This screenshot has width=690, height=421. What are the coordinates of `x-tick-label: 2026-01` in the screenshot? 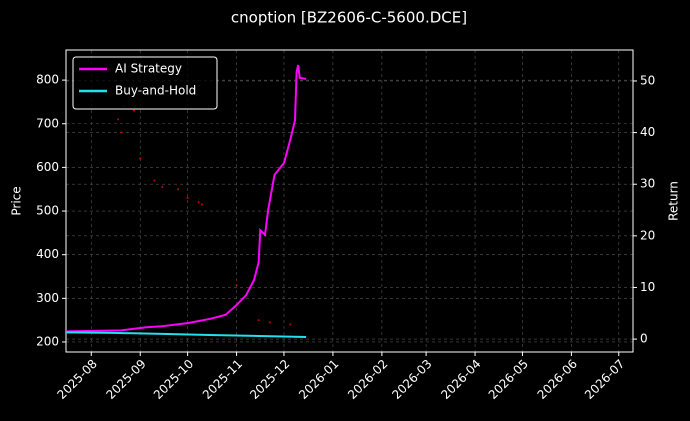 It's located at (318, 379).